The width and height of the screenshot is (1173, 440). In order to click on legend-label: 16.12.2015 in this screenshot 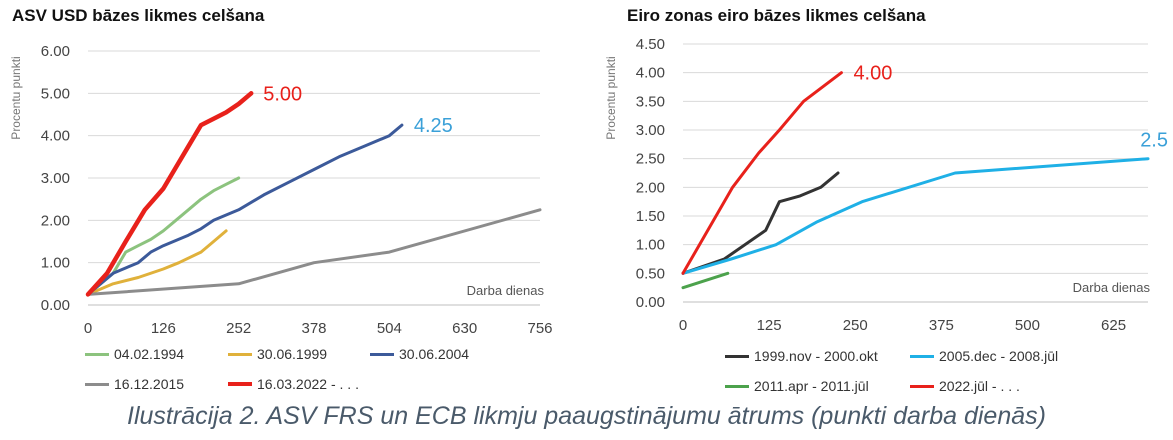, I will do `click(149, 384)`.